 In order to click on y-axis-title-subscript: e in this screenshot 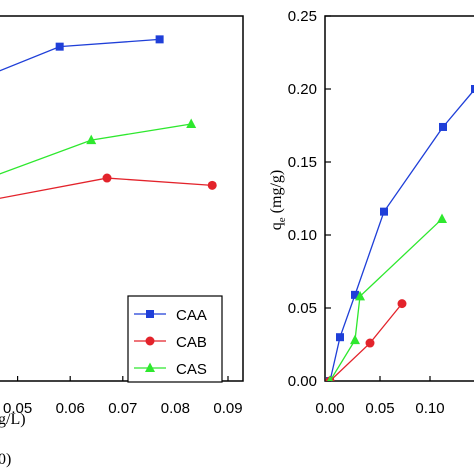, I will do `click(282, 219)`.